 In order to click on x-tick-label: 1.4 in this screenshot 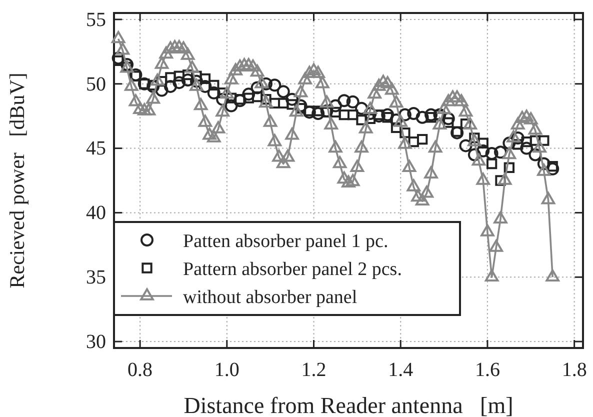, I will do `click(401, 370)`.